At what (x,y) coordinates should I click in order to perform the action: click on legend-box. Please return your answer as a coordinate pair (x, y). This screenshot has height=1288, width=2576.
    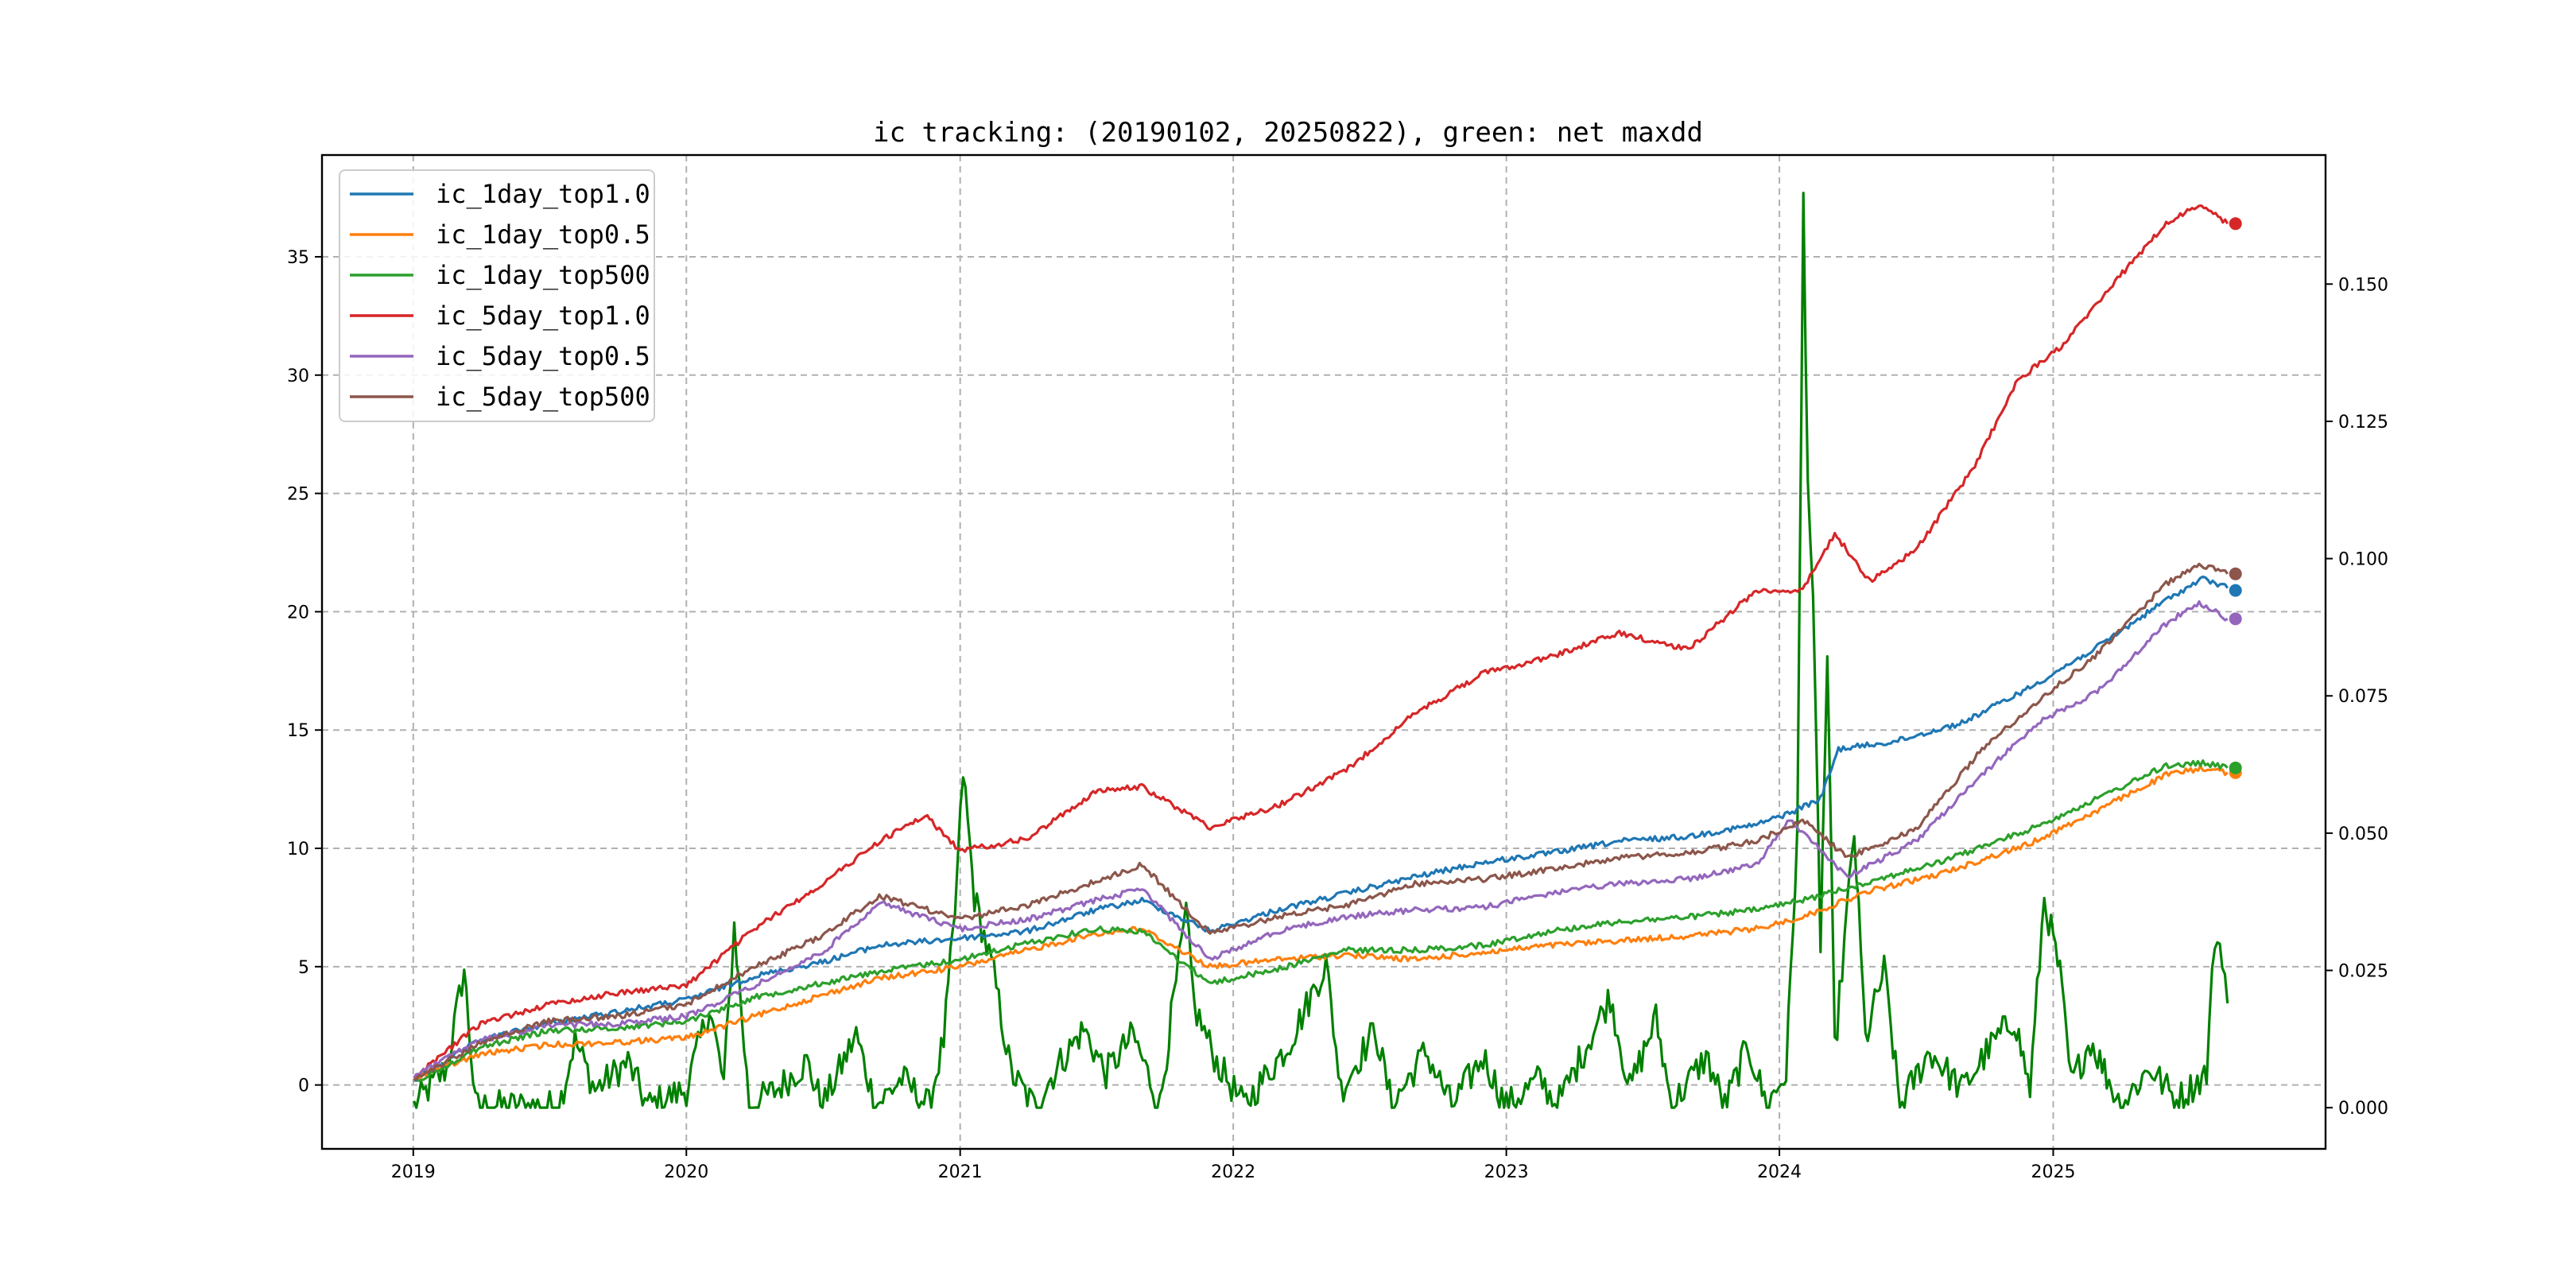
    Looking at the image, I should click on (497, 295).